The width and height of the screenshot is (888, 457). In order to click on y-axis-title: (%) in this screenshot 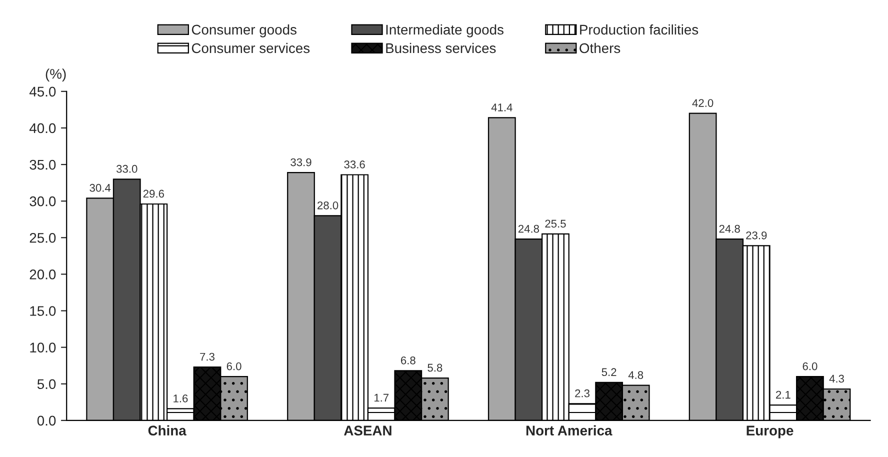, I will do `click(56, 75)`.